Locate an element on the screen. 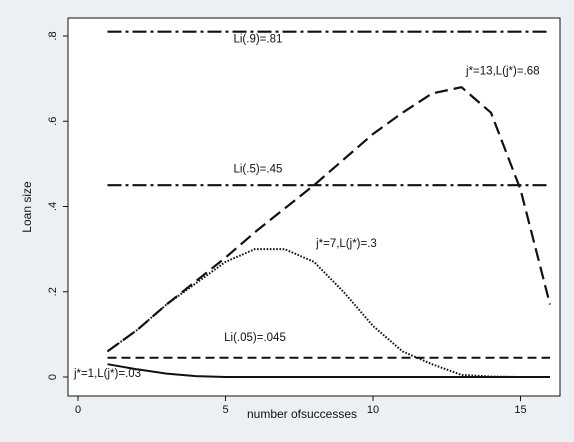 Image resolution: width=574 pixels, height=442 pixels. y-tick-label: .4 is located at coordinates (53, 206).